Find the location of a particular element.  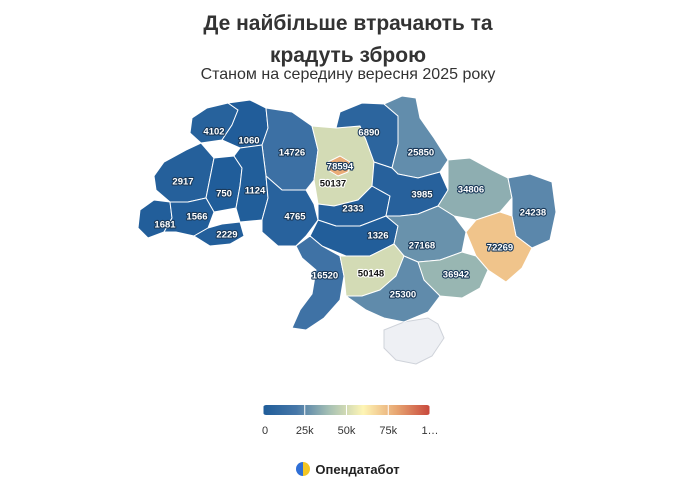

region-value-label-kyiv-city: 78594 is located at coordinates (340, 167).